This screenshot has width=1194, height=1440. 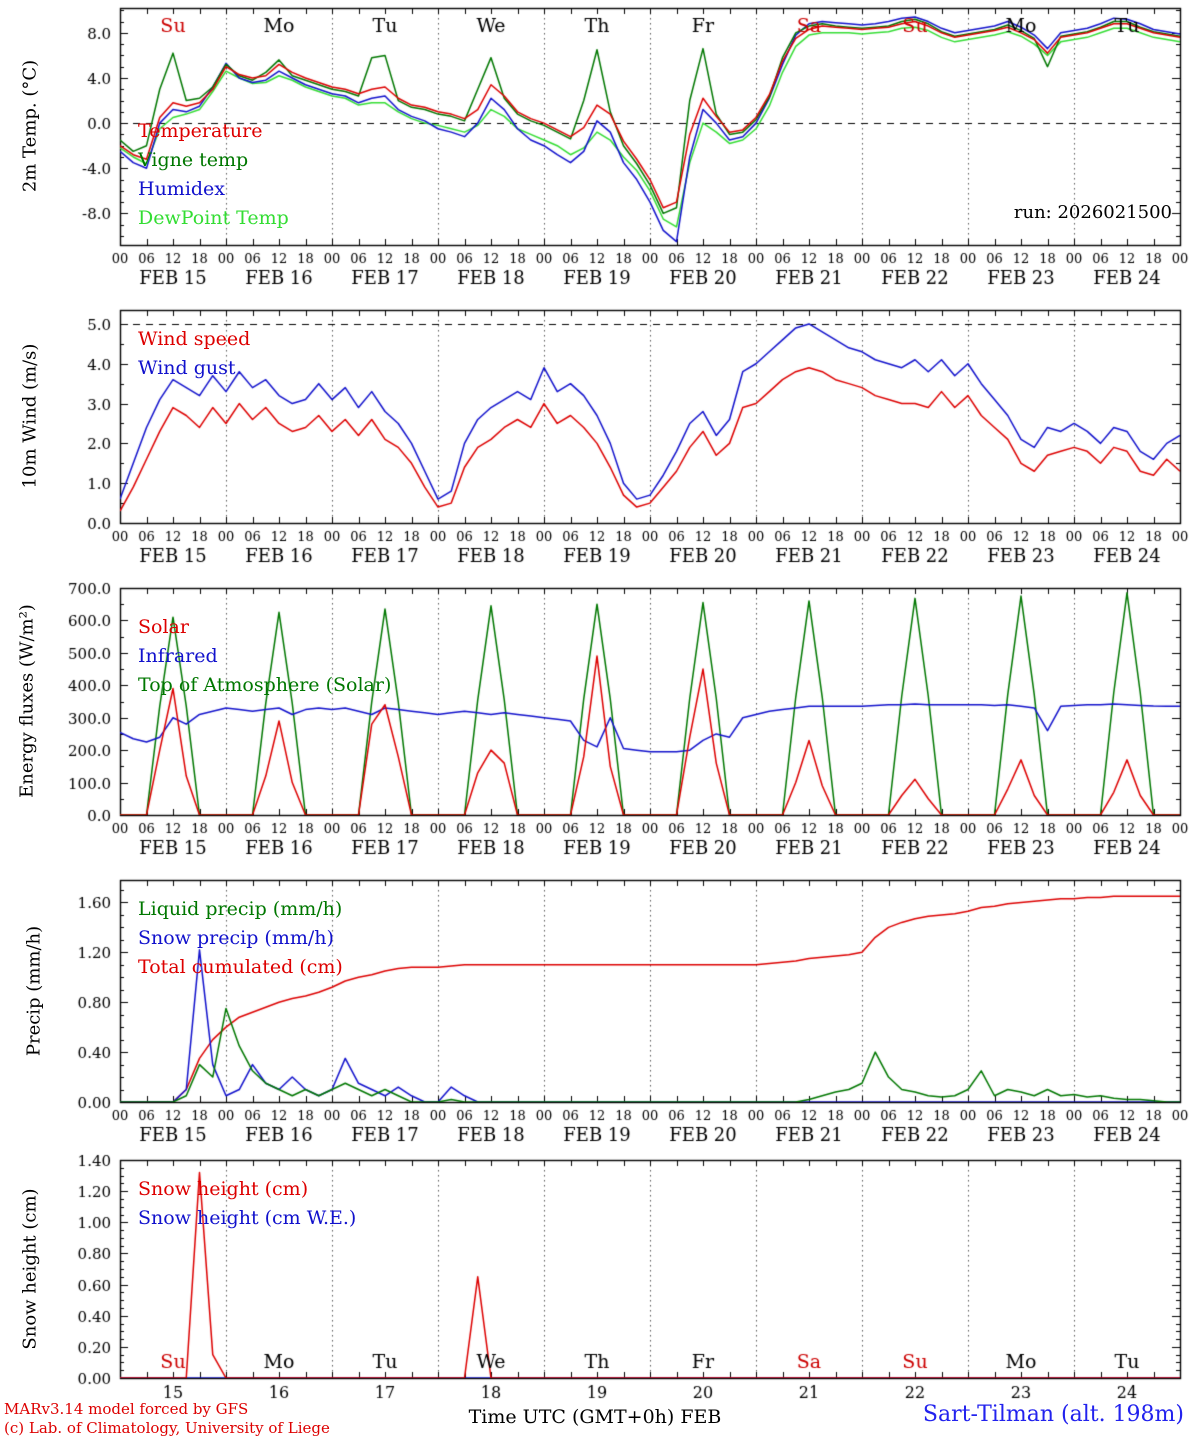 I want to click on legend-infrared: Infrared, so click(x=178, y=656).